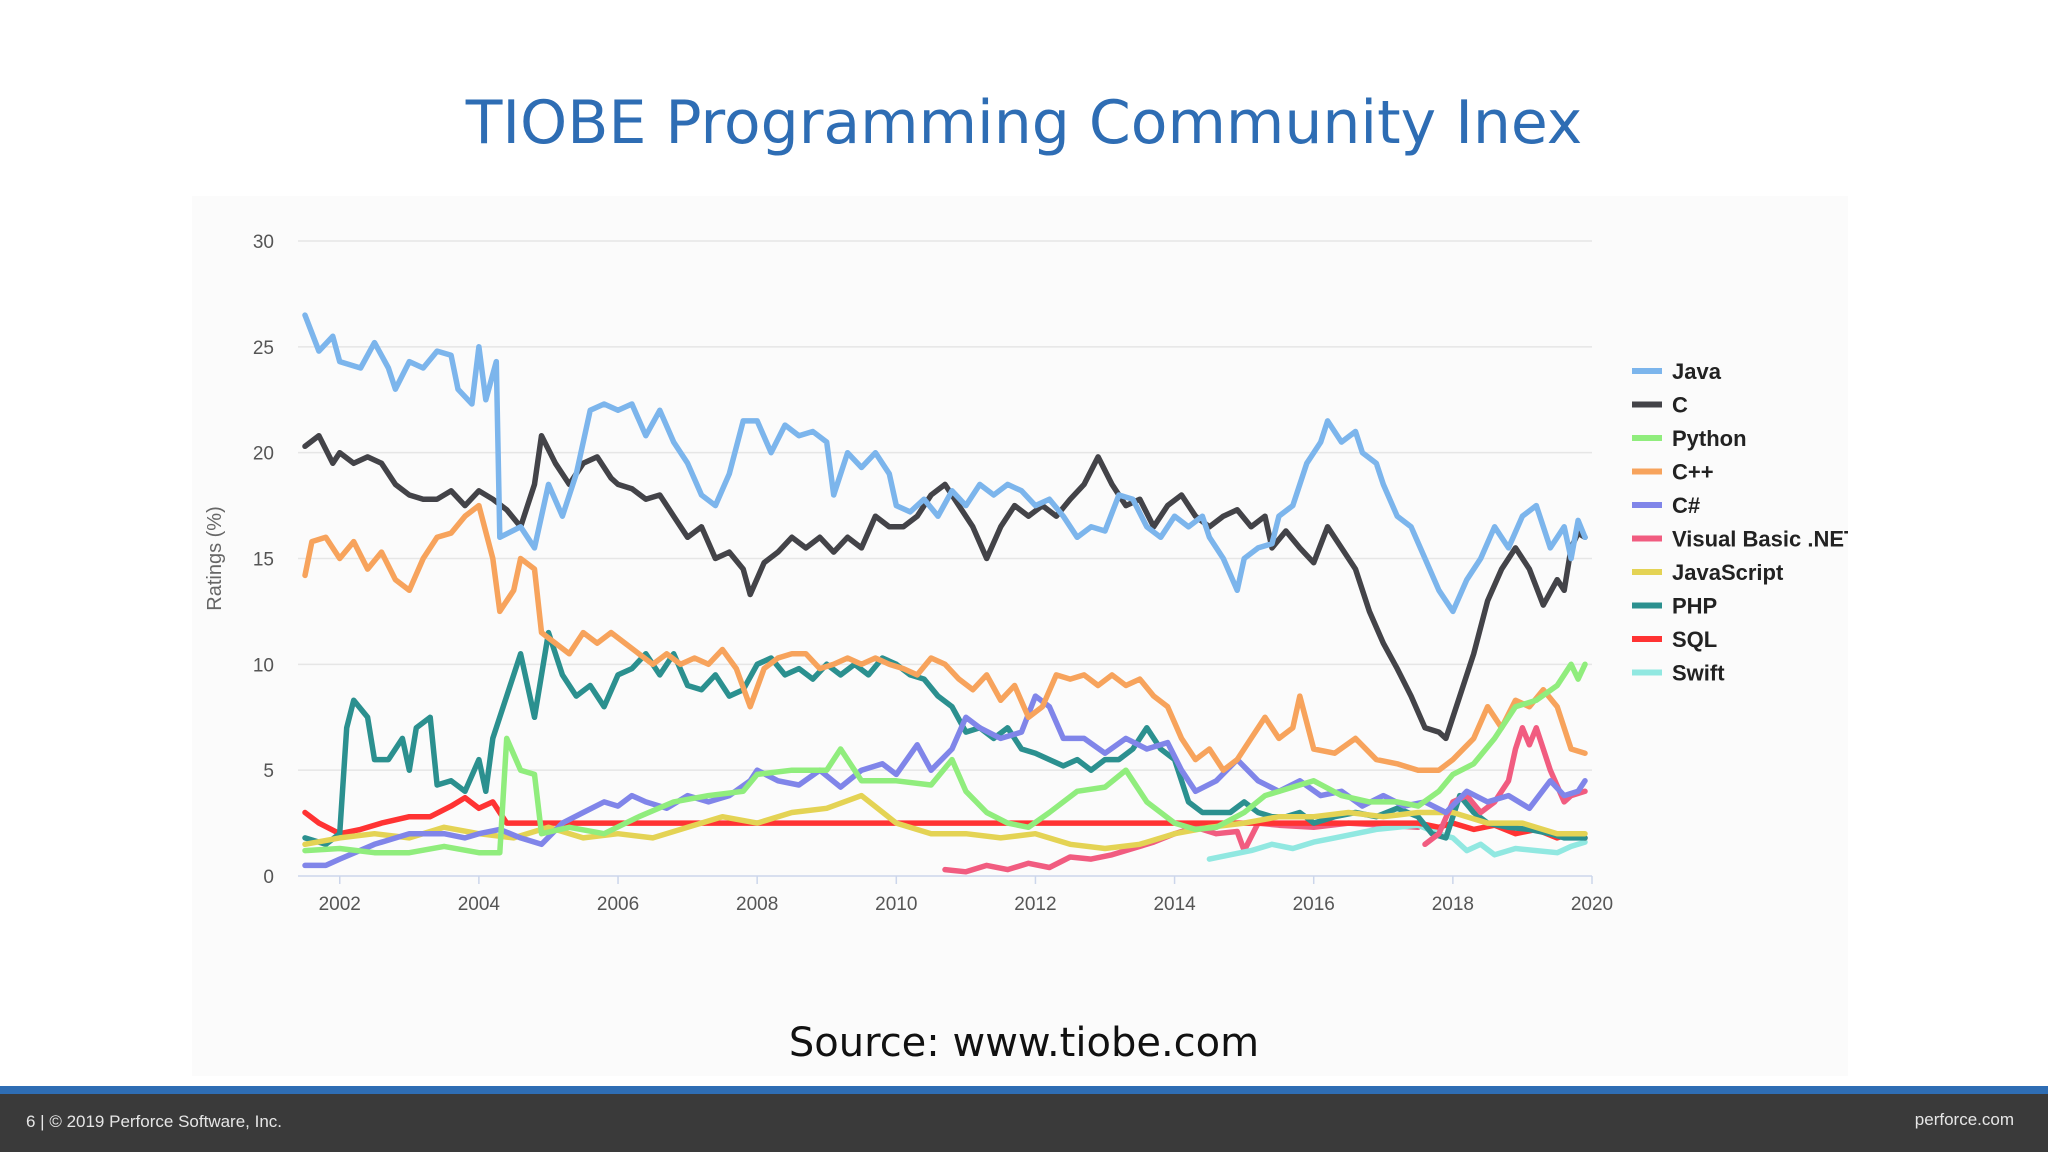 This screenshot has width=2048, height=1152. Describe the element at coordinates (1024, 1043) in the screenshot. I see `source-caption: Source: www.tiobe.com` at that location.